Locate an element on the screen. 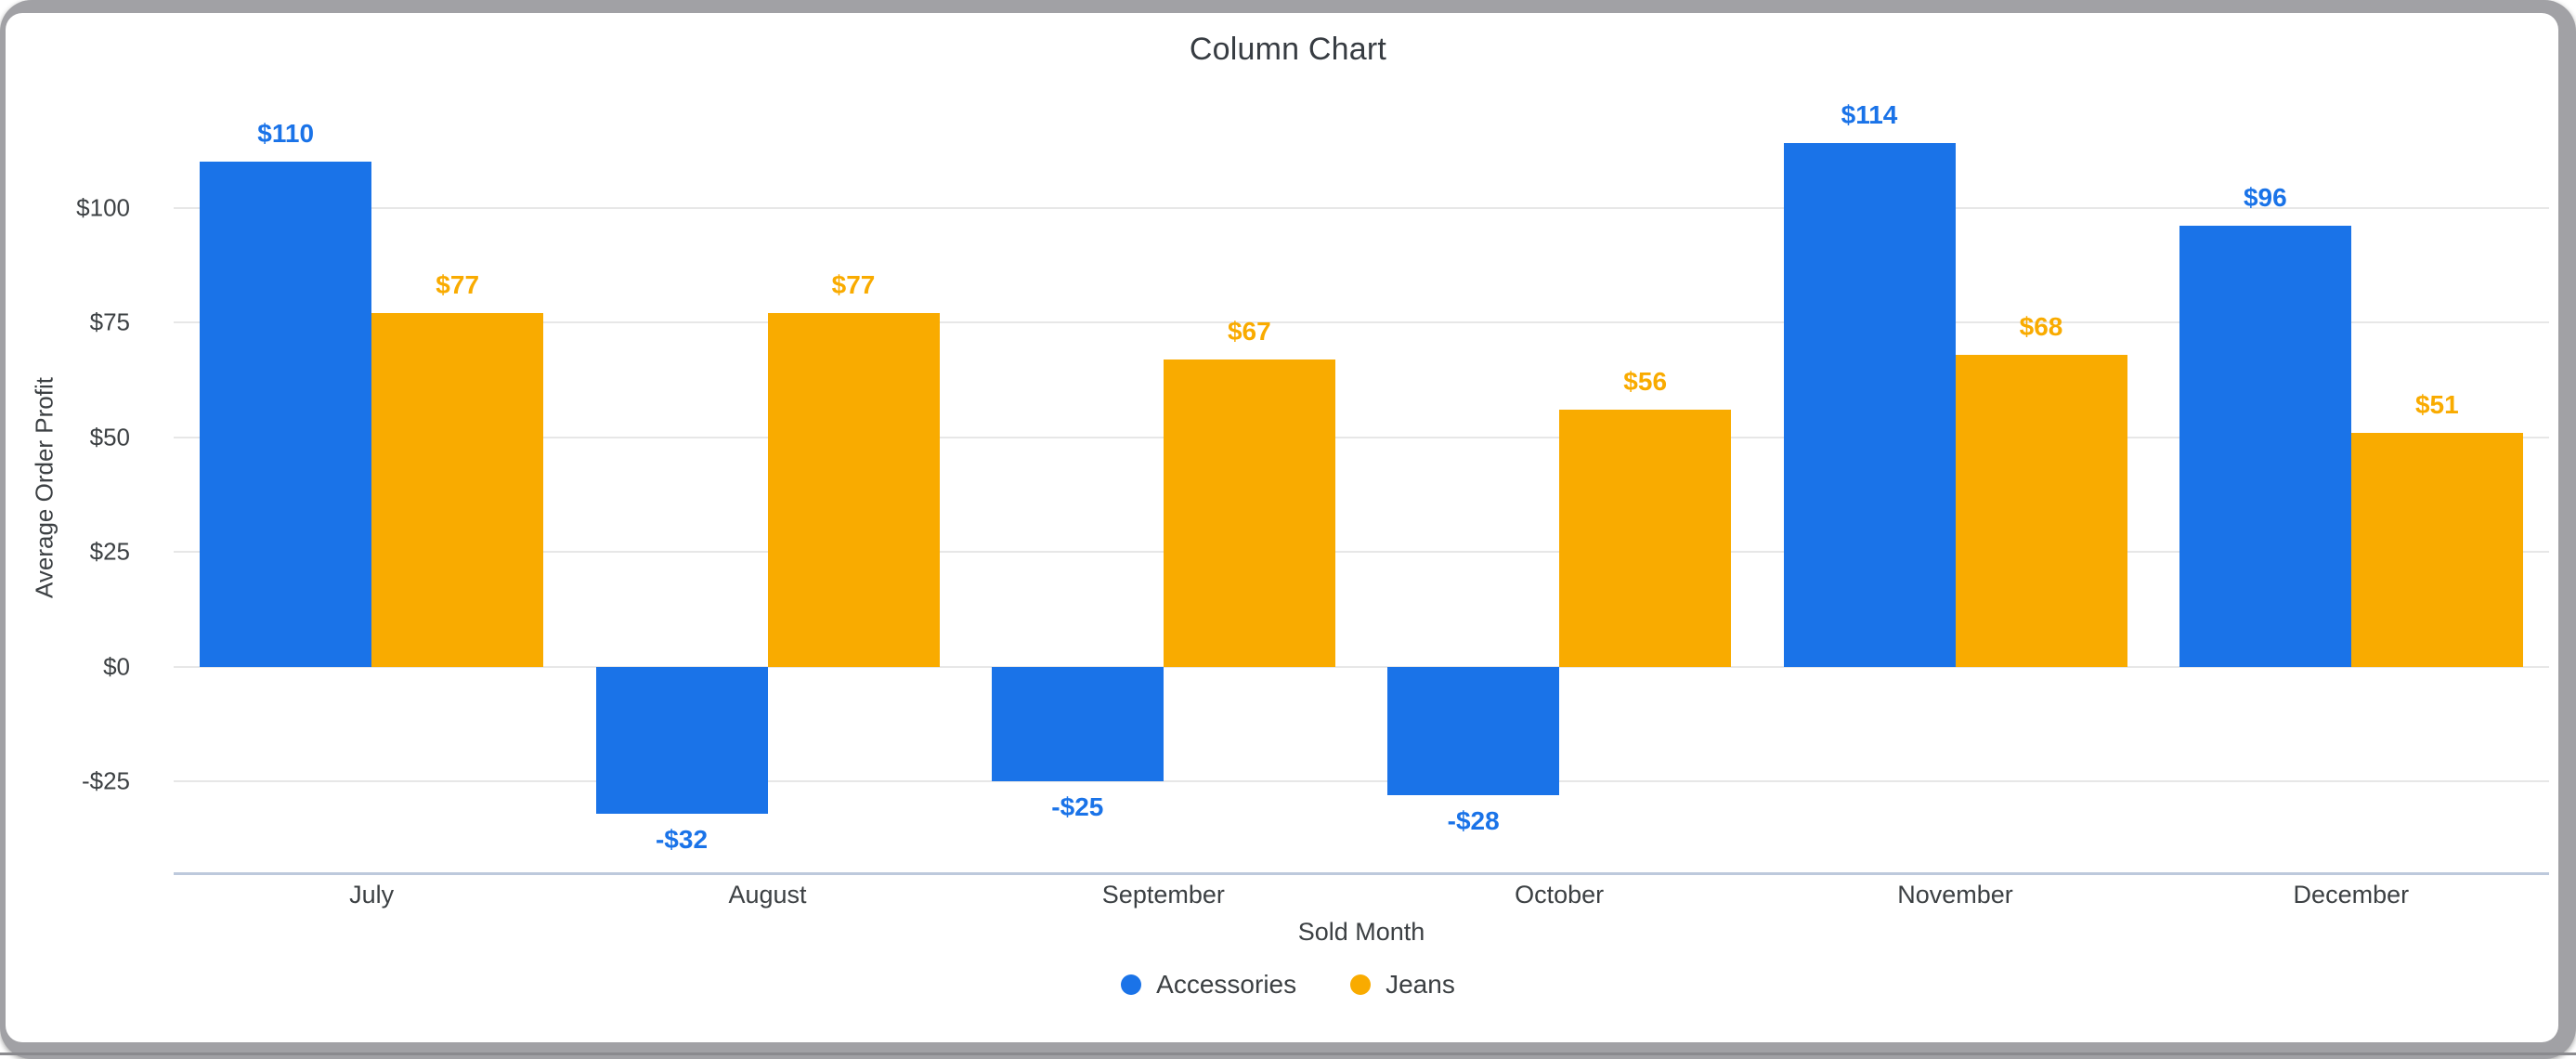 The width and height of the screenshot is (2576, 1059). bar-value-label: $110 is located at coordinates (286, 134).